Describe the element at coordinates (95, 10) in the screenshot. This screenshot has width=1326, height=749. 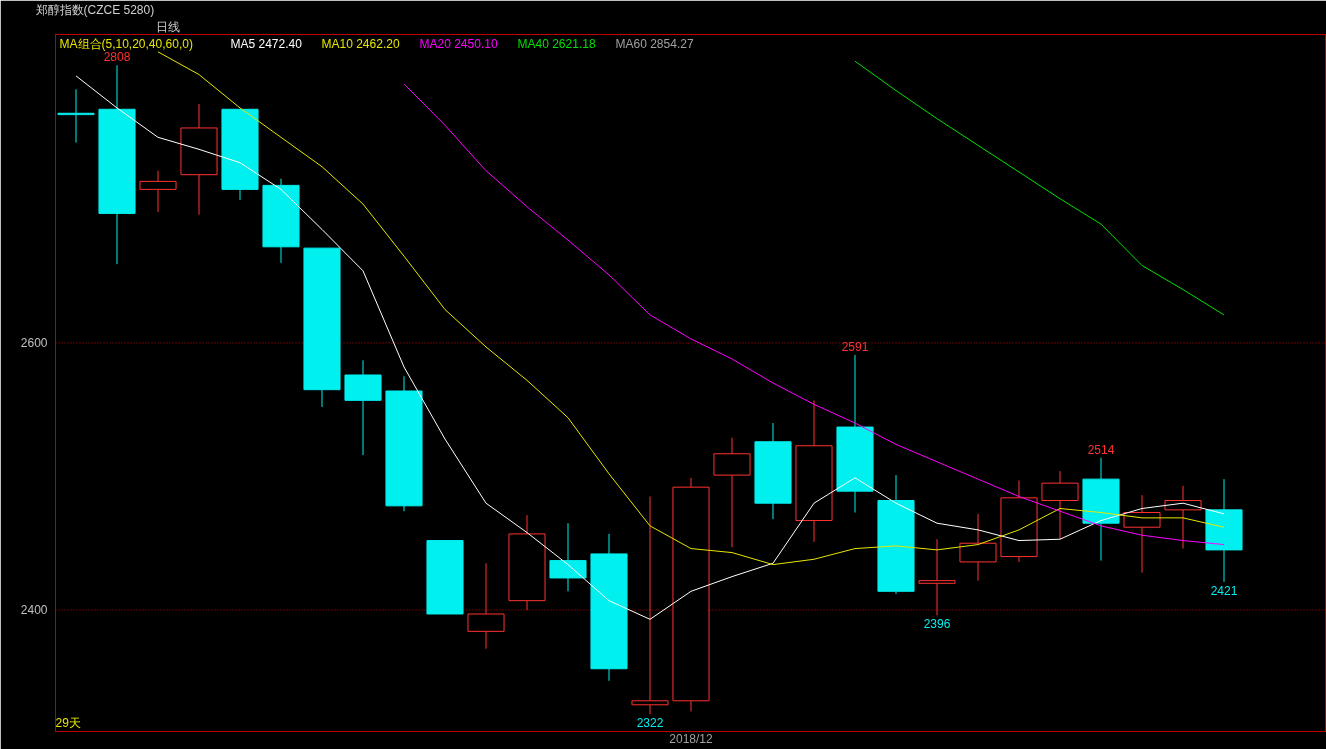
I see `chart-title: 郑醇指数(CZCE 5280)` at that location.